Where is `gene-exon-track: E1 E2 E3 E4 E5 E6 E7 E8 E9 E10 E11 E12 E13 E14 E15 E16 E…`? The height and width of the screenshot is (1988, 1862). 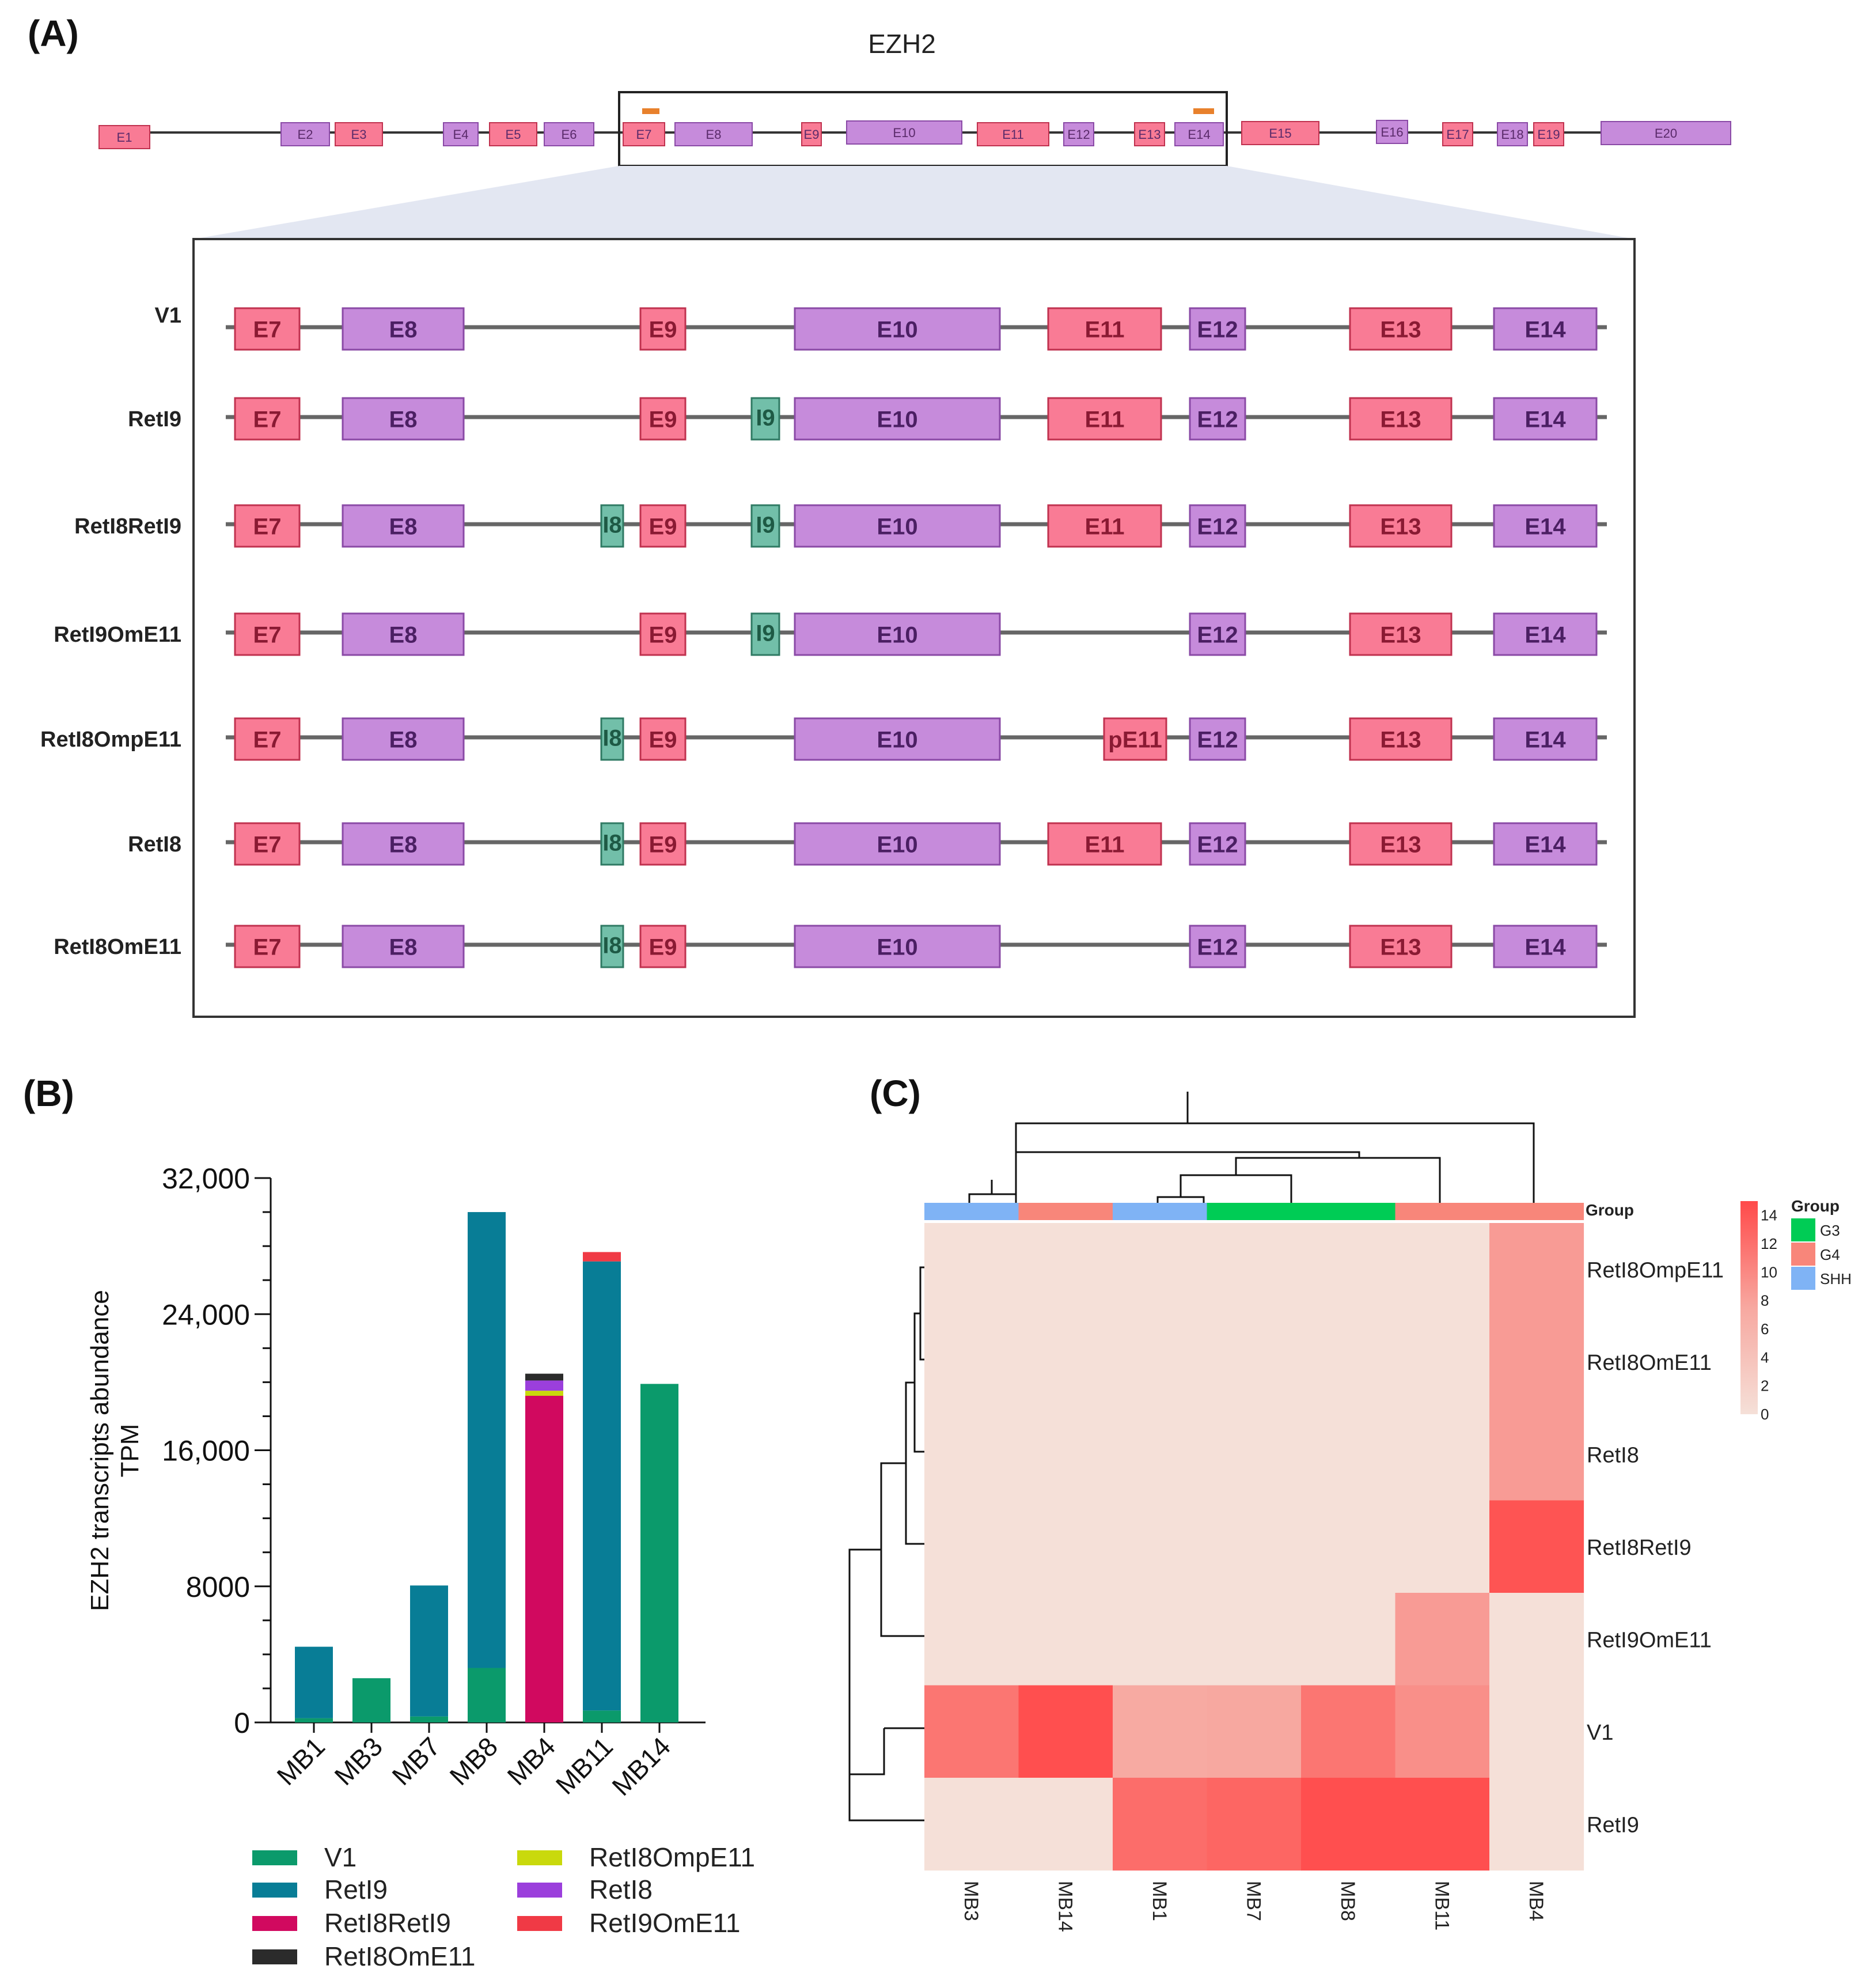 gene-exon-track: E1 E2 E3 E4 E5 E6 E7 E8 E9 E10 E11 E12 E13 E14 E15 E16 E… is located at coordinates (914, 134).